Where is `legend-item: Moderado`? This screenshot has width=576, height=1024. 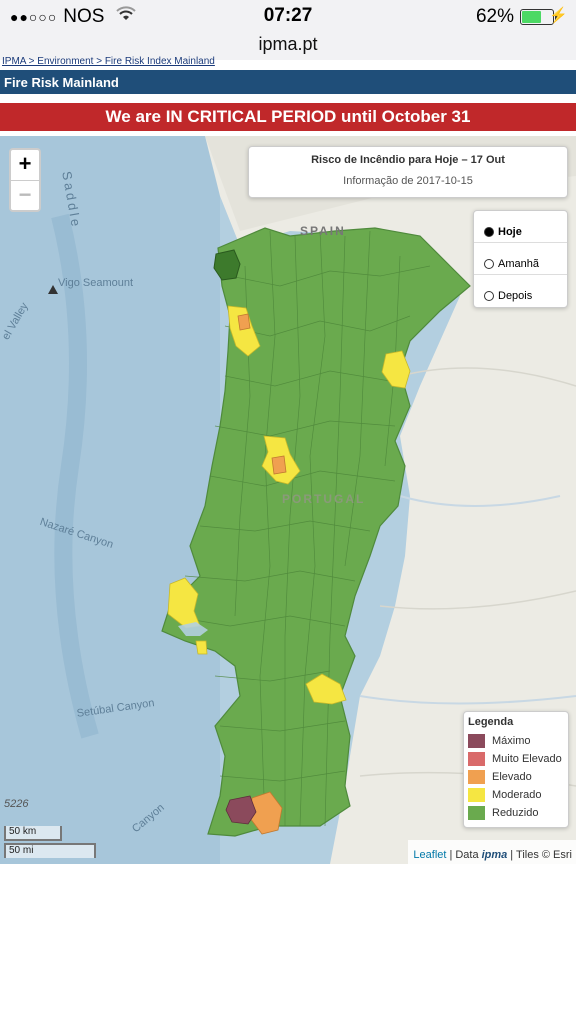
legend-item: Moderado is located at coordinates (516, 795).